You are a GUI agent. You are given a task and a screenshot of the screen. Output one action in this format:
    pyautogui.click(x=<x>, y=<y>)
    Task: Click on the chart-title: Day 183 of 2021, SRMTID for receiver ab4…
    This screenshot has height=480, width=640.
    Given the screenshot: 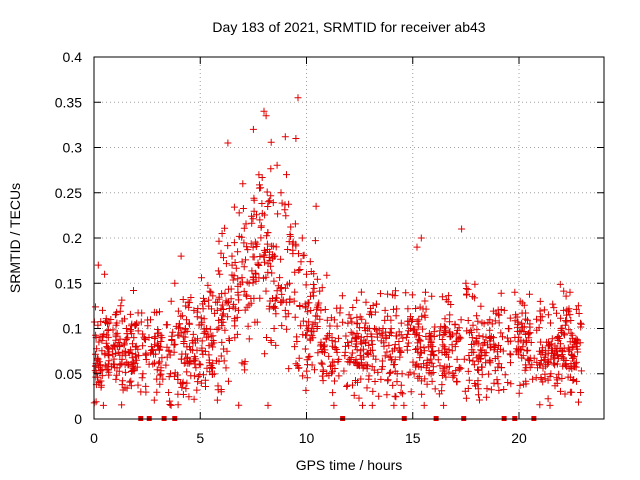 What is the action you would take?
    pyautogui.click(x=348, y=27)
    